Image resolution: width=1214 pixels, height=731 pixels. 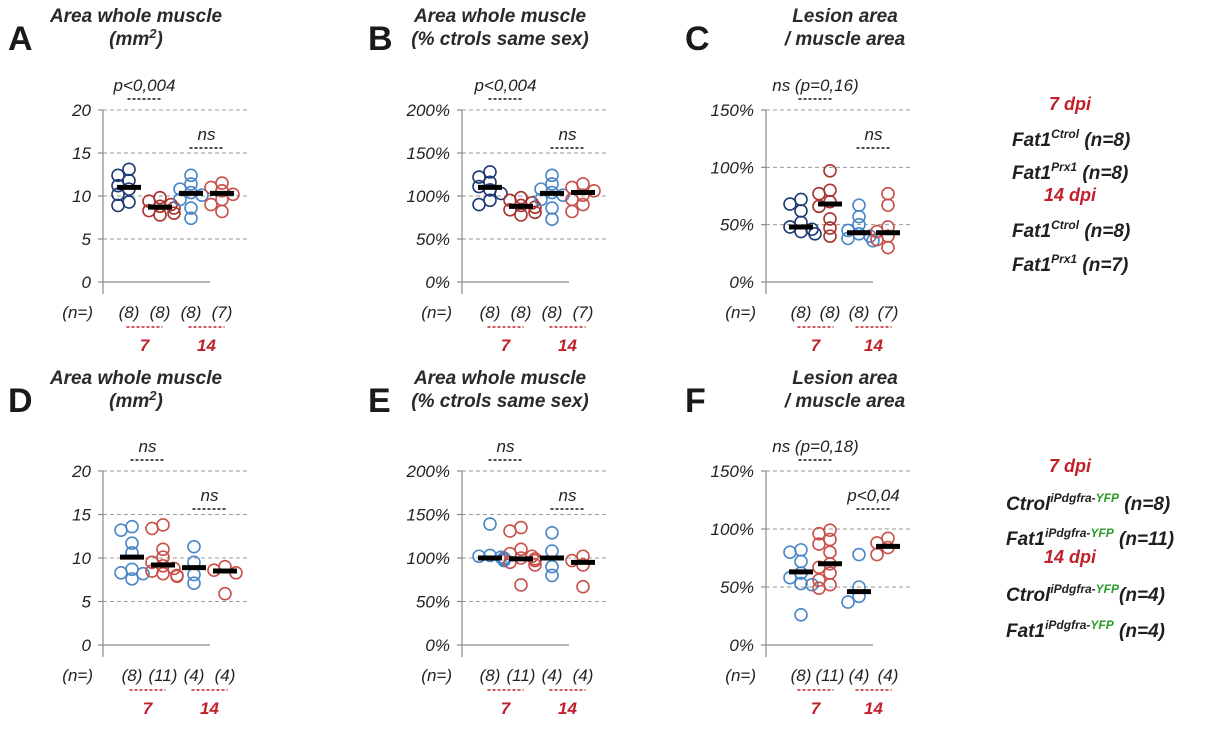 I want to click on title-unit-superscript: 2, so click(x=152, y=33).